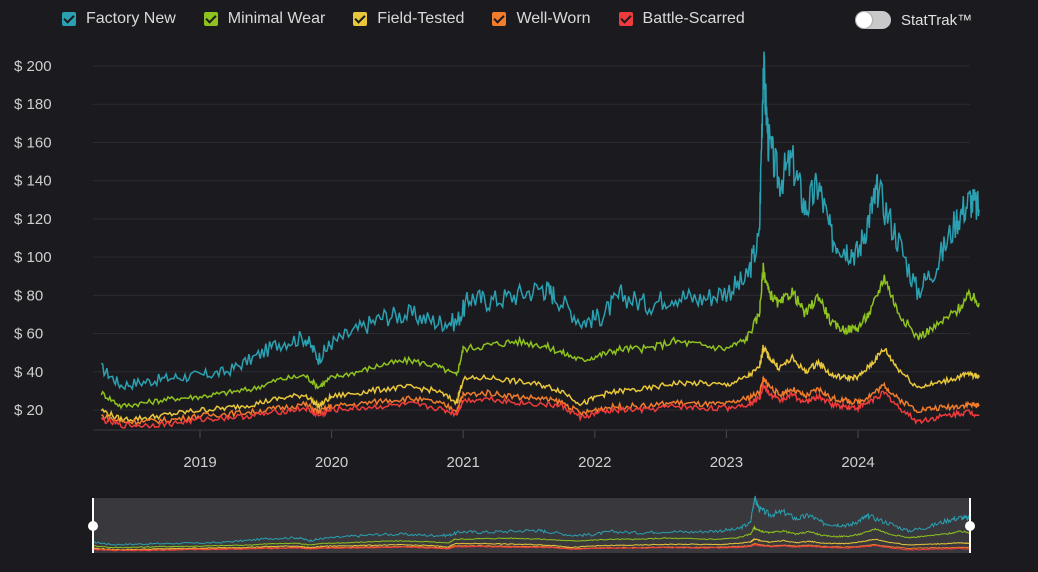 This screenshot has height=572, width=1038. What do you see at coordinates (33, 257) in the screenshot?
I see `y-tick-label: $ 100` at bounding box center [33, 257].